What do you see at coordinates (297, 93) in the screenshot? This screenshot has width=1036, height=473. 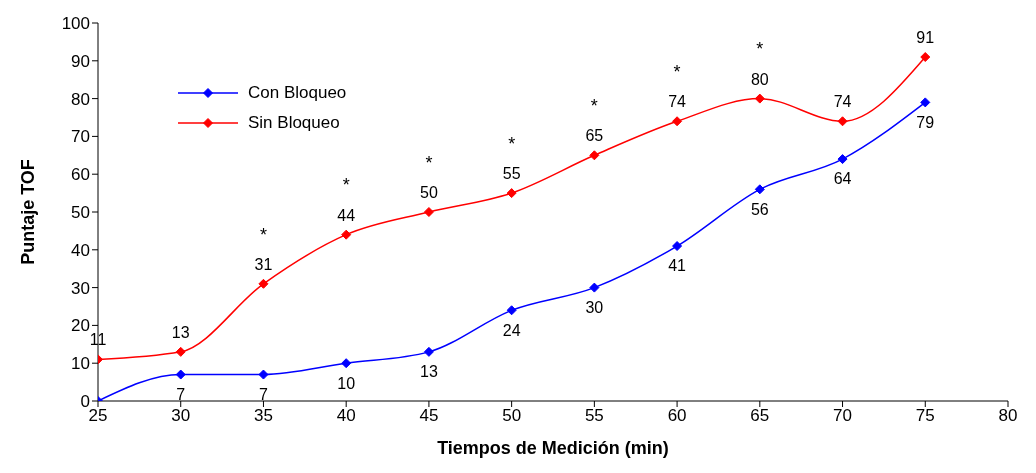 I see `legend-label: Con Bloqueo` at bounding box center [297, 93].